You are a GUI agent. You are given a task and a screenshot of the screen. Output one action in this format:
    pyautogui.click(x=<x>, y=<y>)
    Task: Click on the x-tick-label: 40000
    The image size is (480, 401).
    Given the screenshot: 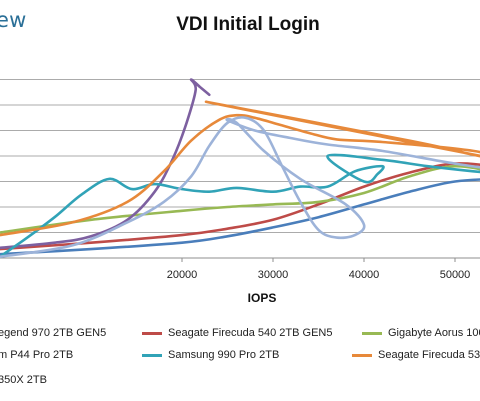 What is the action you would take?
    pyautogui.click(x=364, y=275)
    